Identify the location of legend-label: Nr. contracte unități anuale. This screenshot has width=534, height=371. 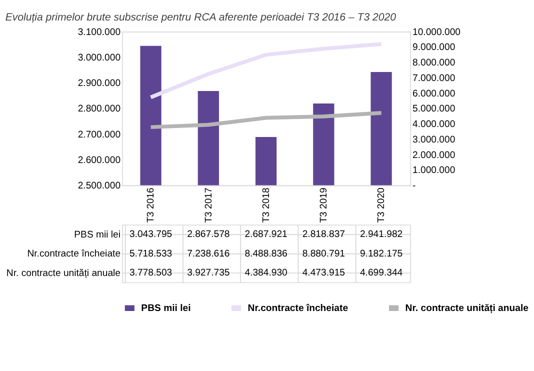
(466, 308).